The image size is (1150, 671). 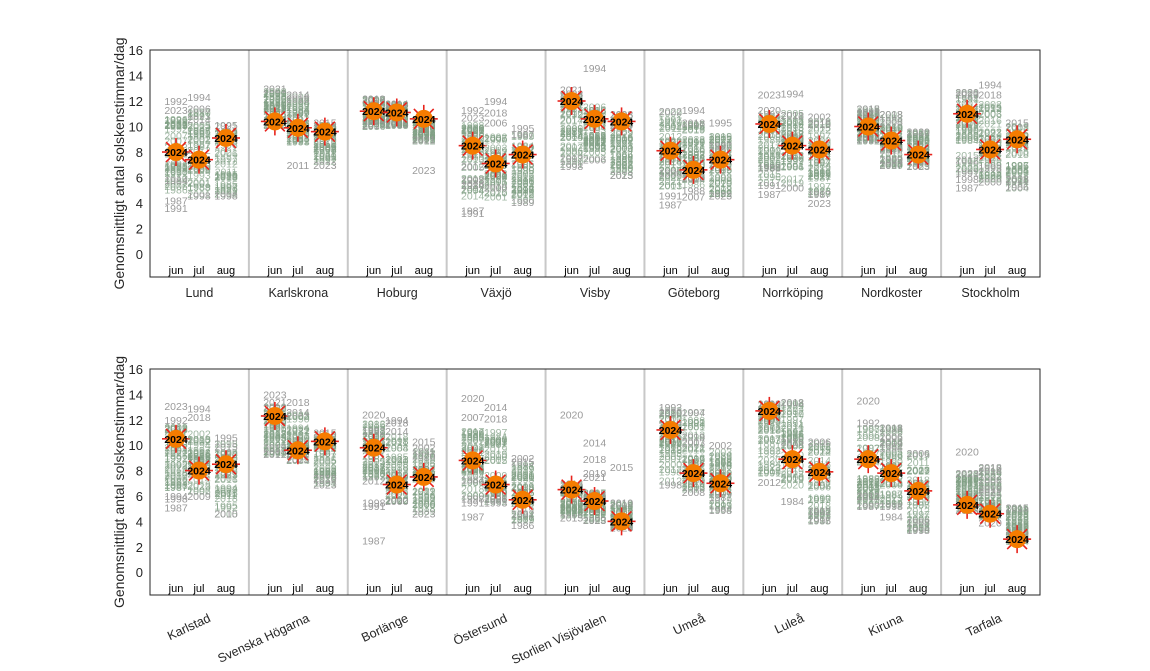 I want to click on year-label: 1994, so click(x=892, y=449).